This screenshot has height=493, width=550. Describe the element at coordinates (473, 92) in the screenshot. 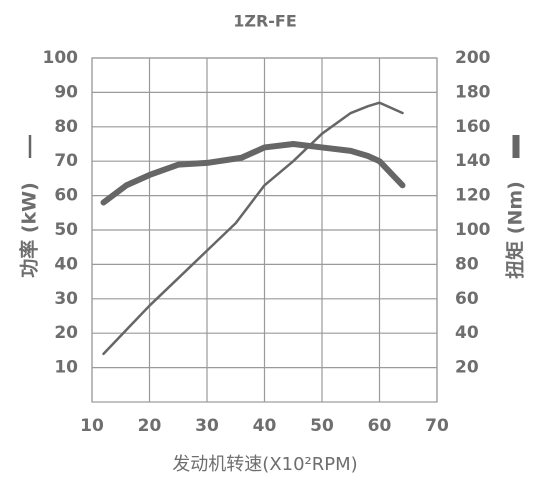

I see `y2-tick-label: 180` at that location.